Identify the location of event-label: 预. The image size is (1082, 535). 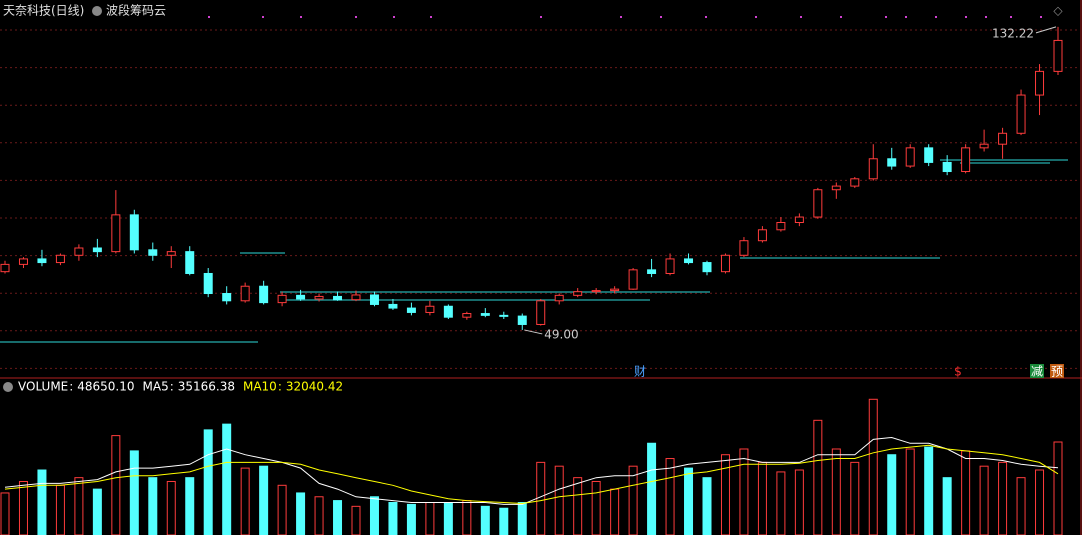
(1057, 372).